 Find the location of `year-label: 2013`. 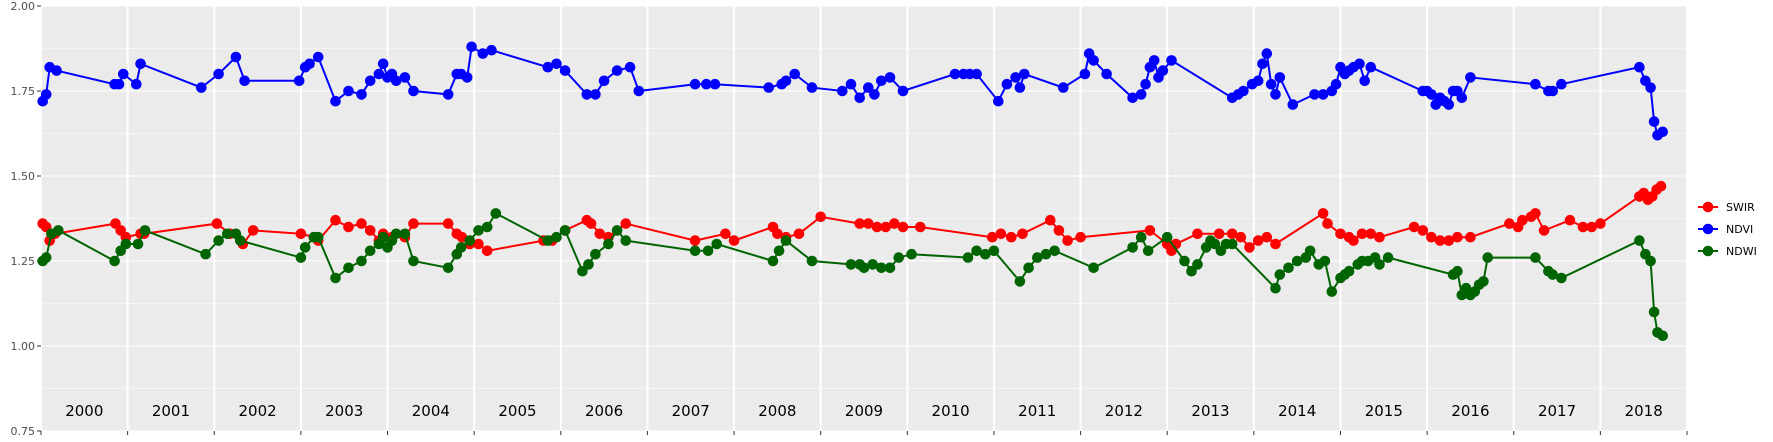

year-label: 2013 is located at coordinates (1210, 411).